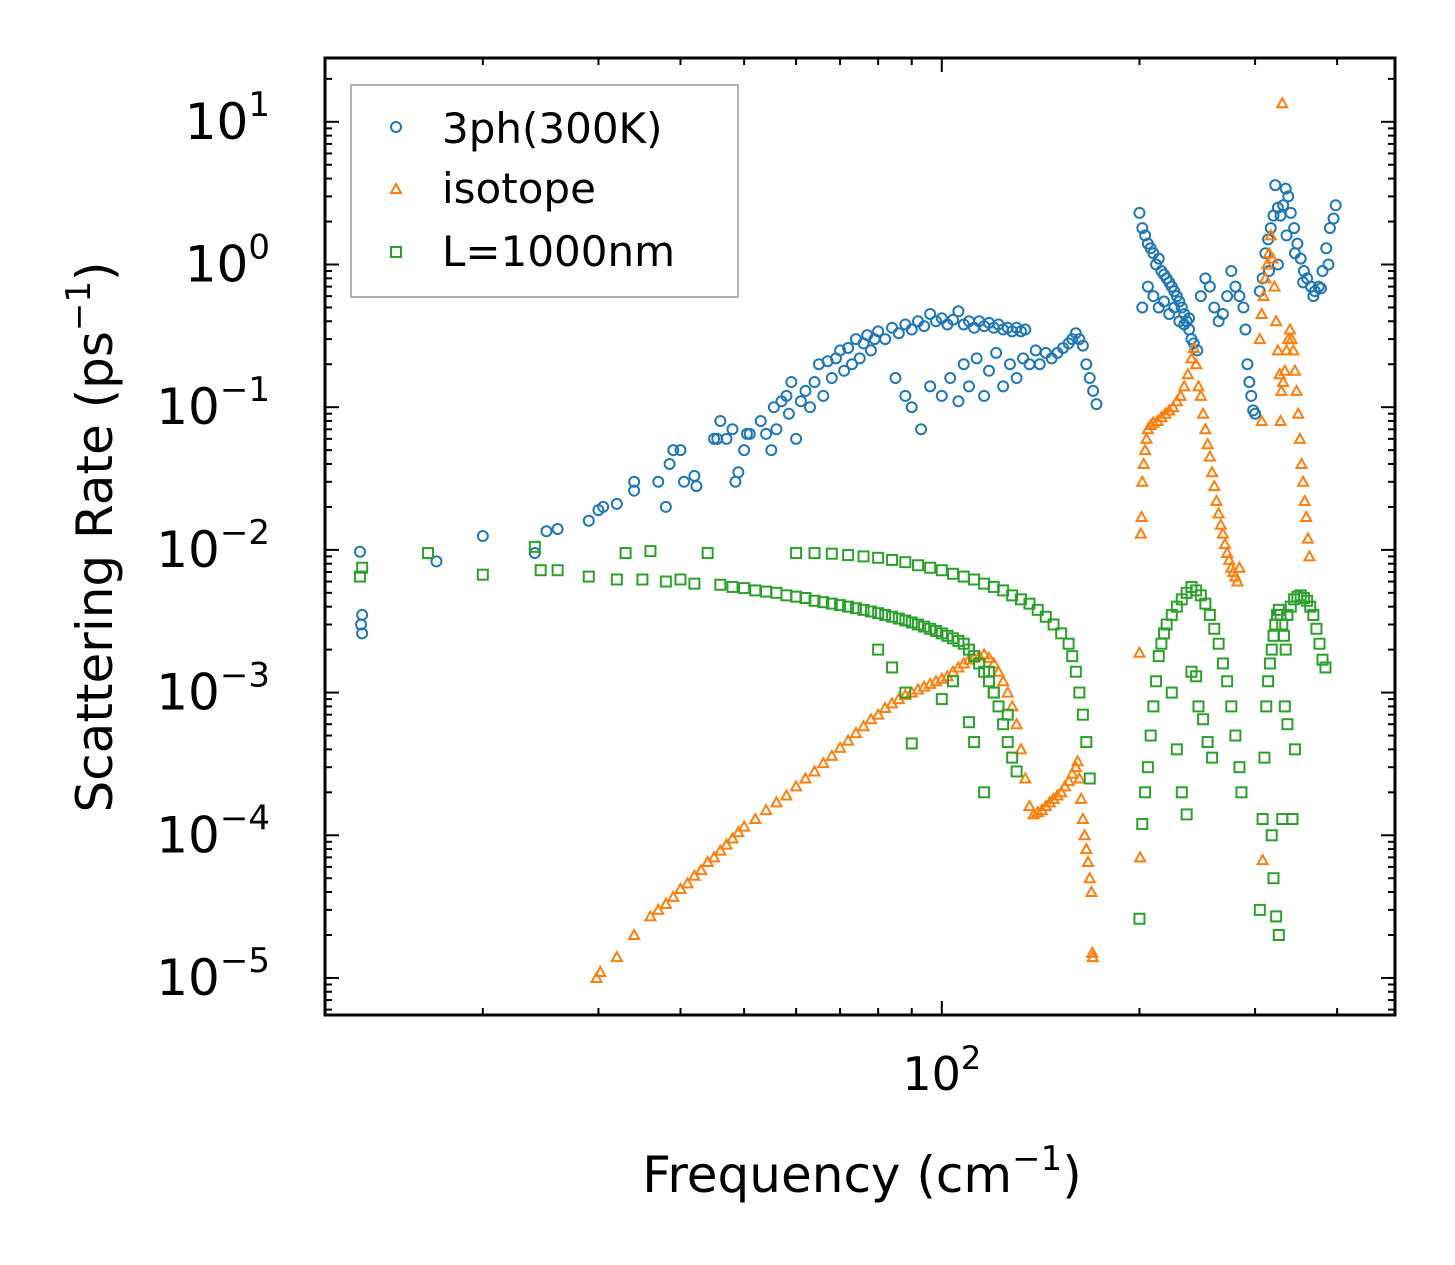  Describe the element at coordinates (519, 188) in the screenshot. I see `legend-label-isotope: isotope` at that location.